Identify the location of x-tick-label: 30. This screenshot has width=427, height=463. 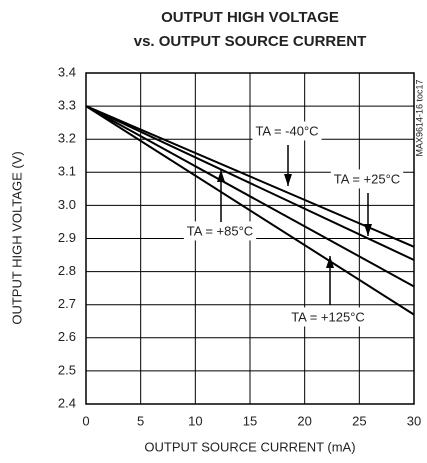
(414, 420).